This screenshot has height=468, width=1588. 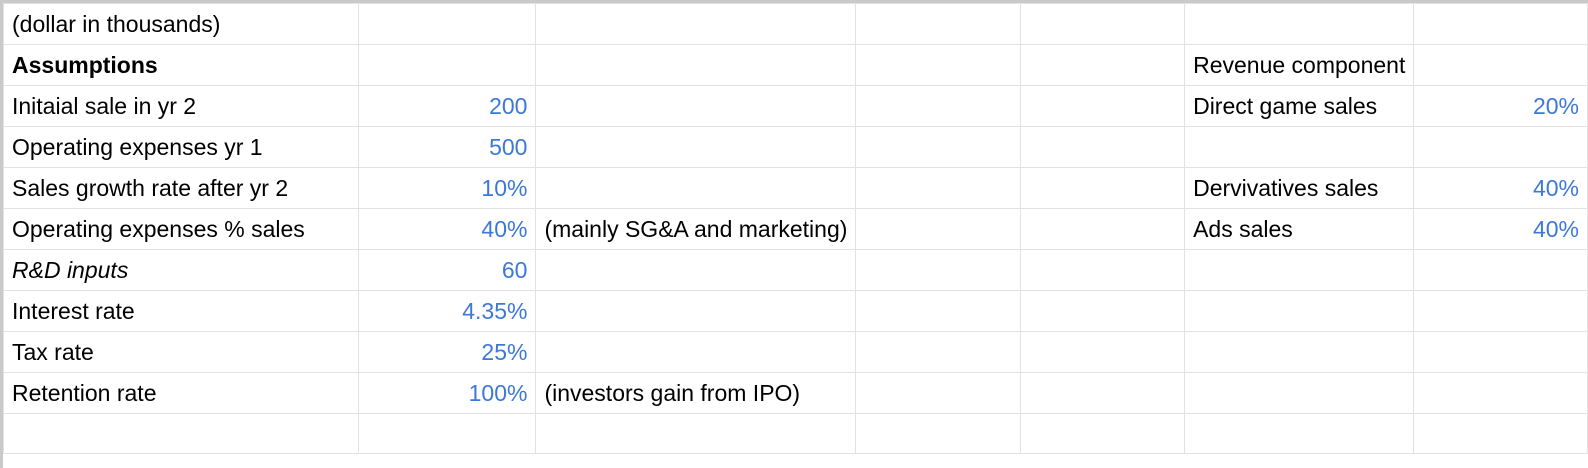 What do you see at coordinates (1299, 188) in the screenshot?
I see `revenue-label-cell: Dervivatives sales` at bounding box center [1299, 188].